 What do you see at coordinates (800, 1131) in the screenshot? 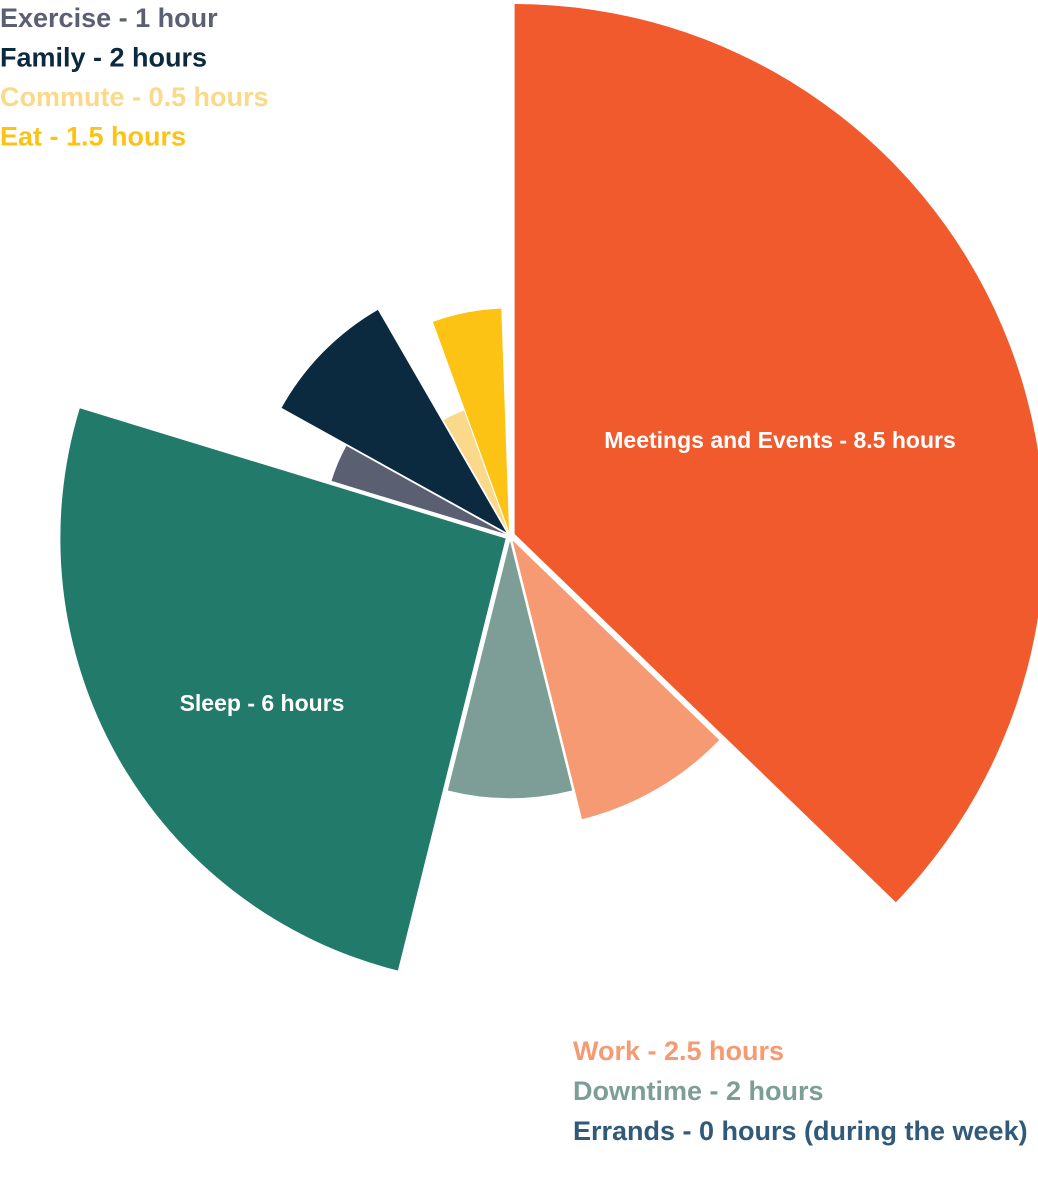
I see `legend-entry: Errands - 0 hours (during the week)` at bounding box center [800, 1131].